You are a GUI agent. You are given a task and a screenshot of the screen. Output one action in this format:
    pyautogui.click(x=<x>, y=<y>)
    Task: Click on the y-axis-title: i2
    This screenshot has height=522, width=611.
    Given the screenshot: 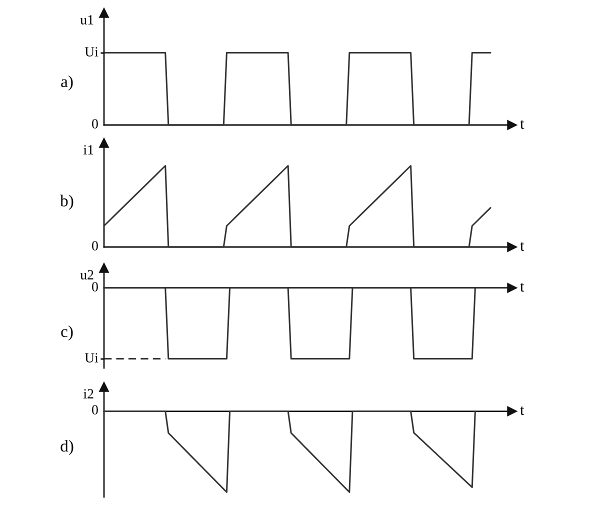 What is the action you would take?
    pyautogui.click(x=88, y=393)
    